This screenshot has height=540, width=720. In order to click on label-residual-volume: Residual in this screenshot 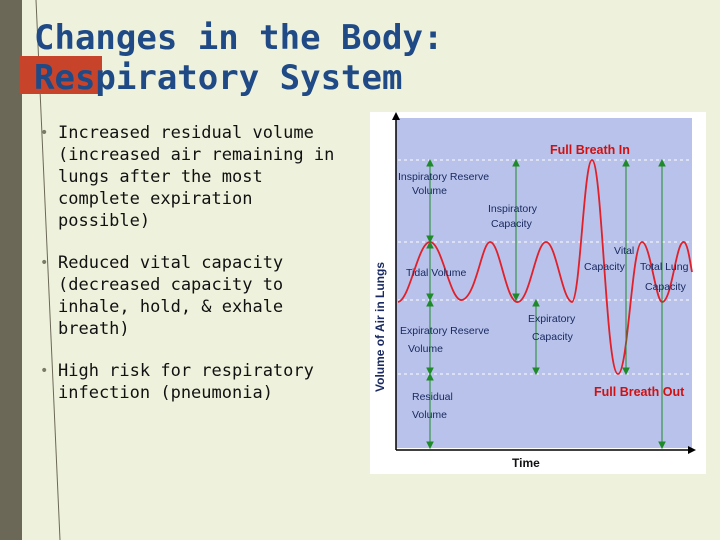, I will do `click(432, 397)`.